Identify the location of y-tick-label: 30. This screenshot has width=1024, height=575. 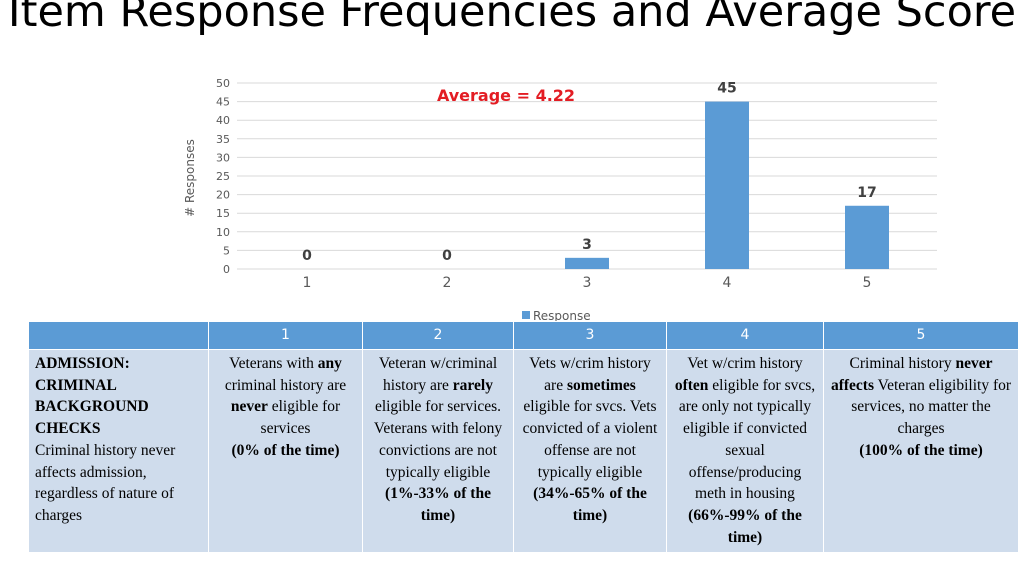
(223, 157).